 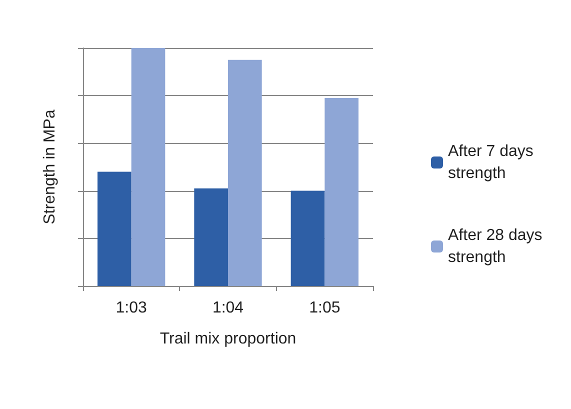 I want to click on x-tick-label: 1:04, so click(x=228, y=308).